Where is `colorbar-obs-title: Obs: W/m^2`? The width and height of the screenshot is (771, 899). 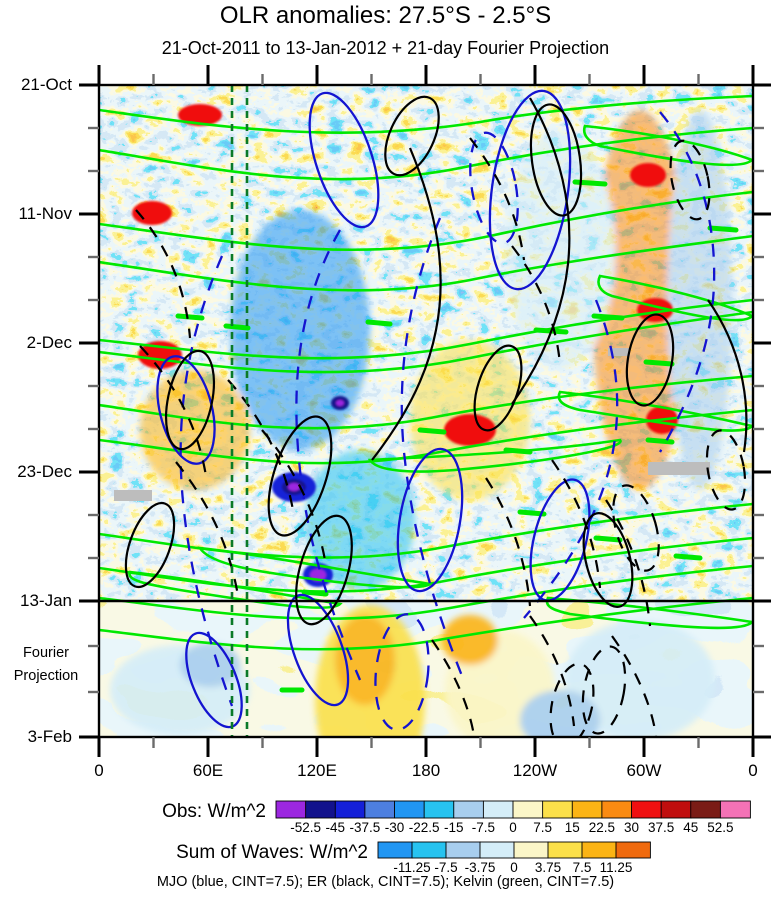 colorbar-obs-title: Obs: W/m^2 is located at coordinates (214, 811).